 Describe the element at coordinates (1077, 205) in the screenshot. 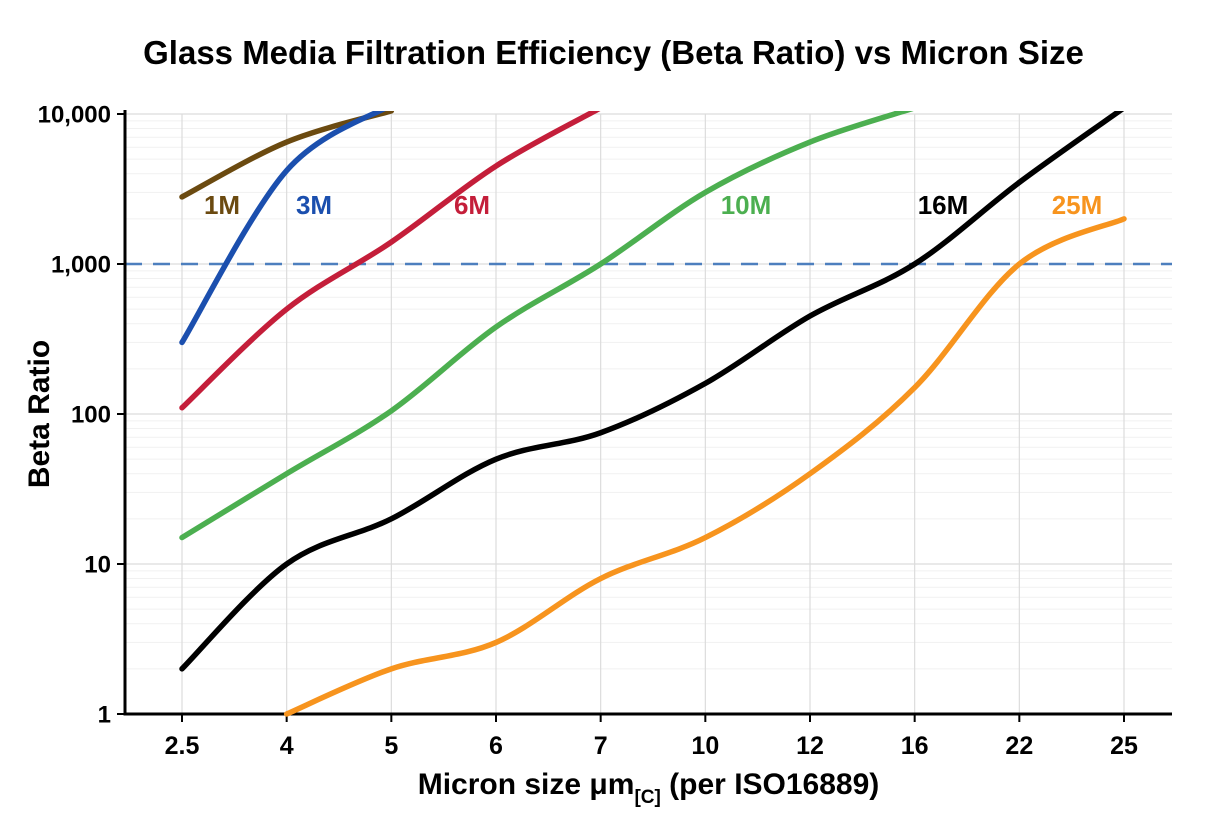

I see `series-label-25M: 25M` at that location.